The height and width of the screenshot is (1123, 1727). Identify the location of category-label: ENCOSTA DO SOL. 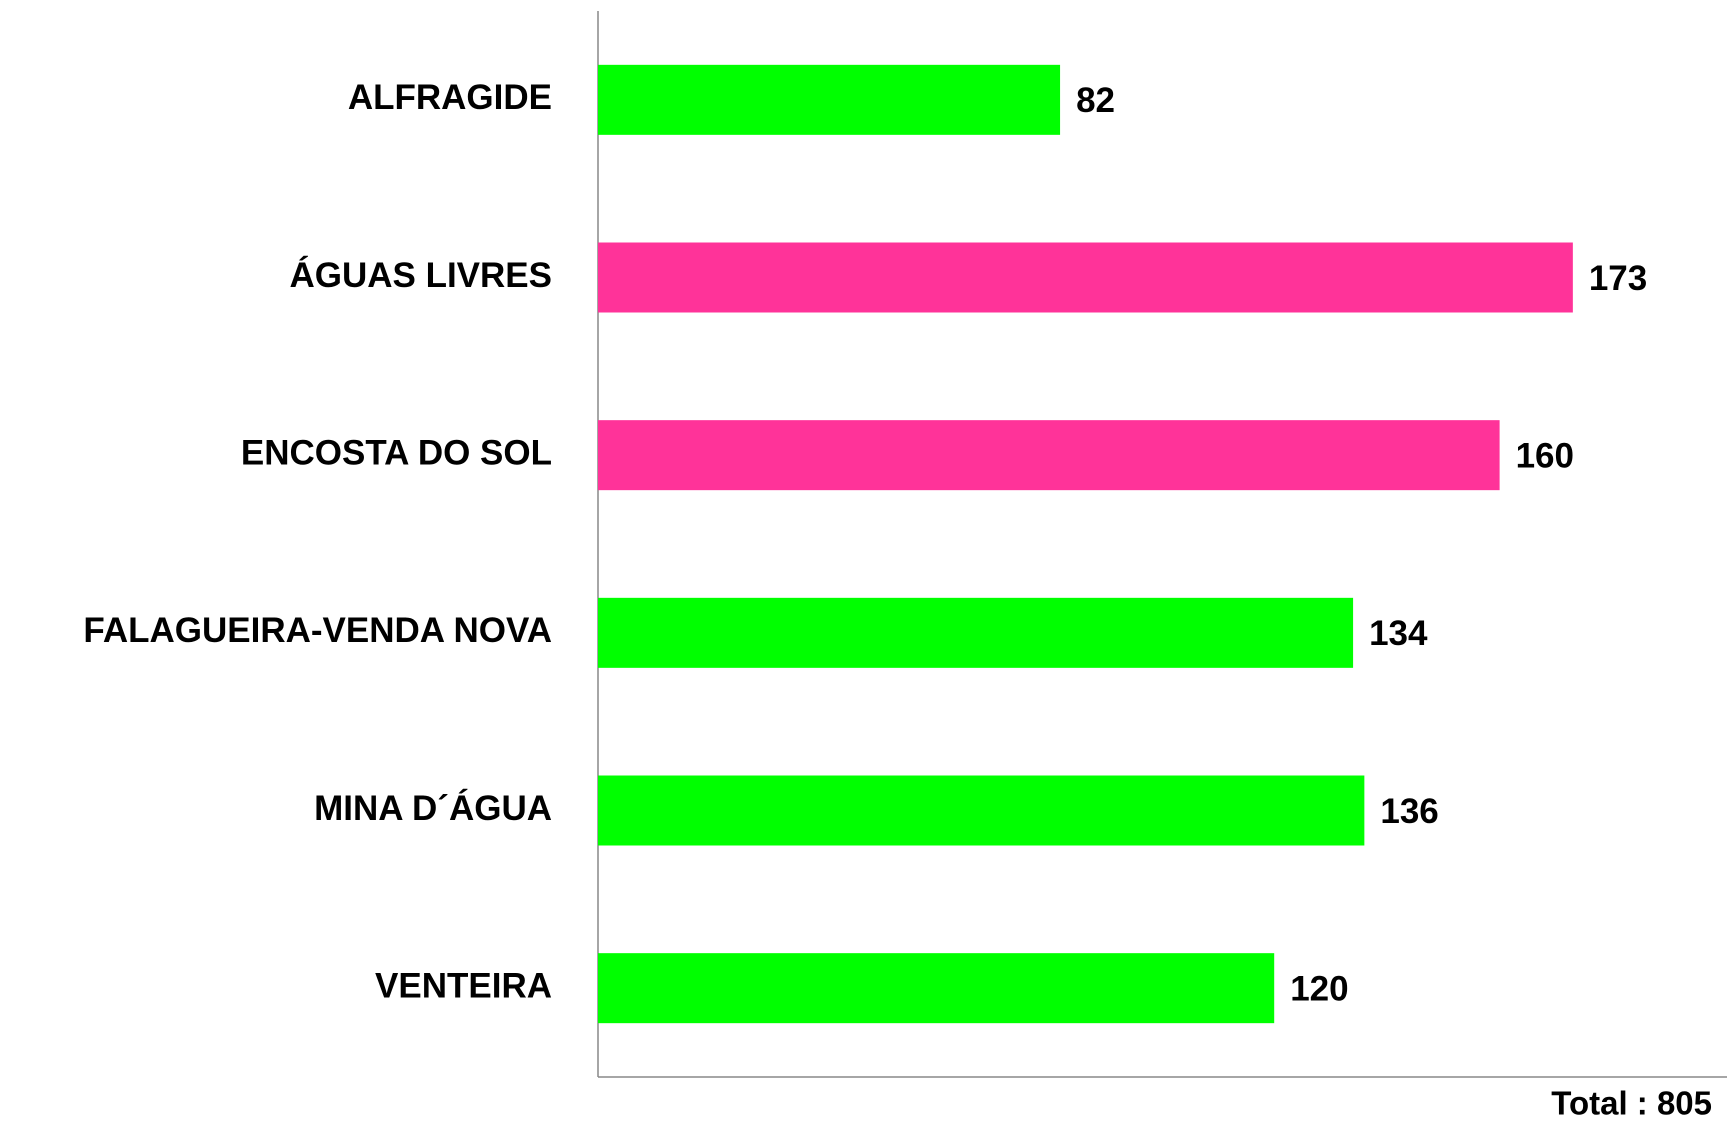
(396, 452).